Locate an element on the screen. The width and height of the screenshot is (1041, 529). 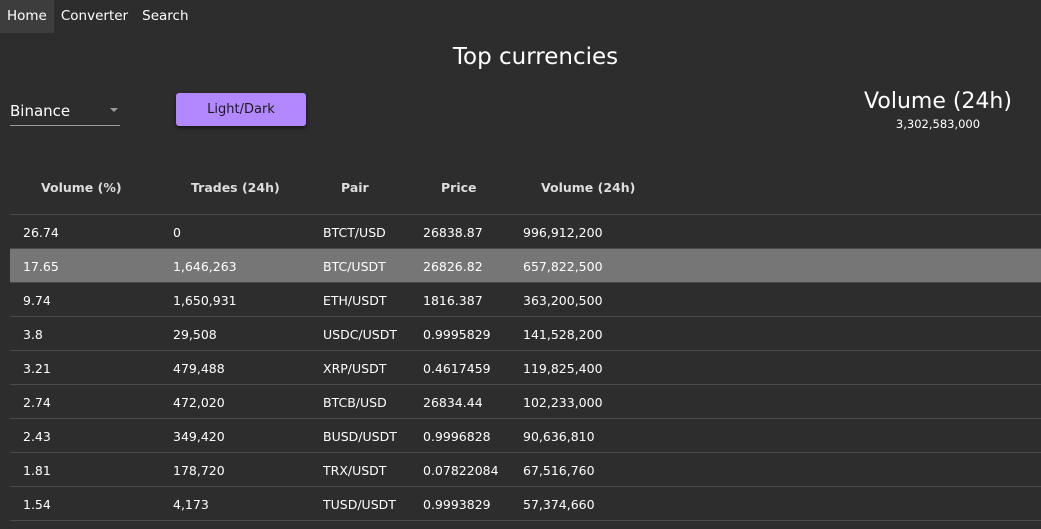
table-row: 3.8 29,508 USDC/USDT 0.9995829 141,528,200 is located at coordinates (525, 334).